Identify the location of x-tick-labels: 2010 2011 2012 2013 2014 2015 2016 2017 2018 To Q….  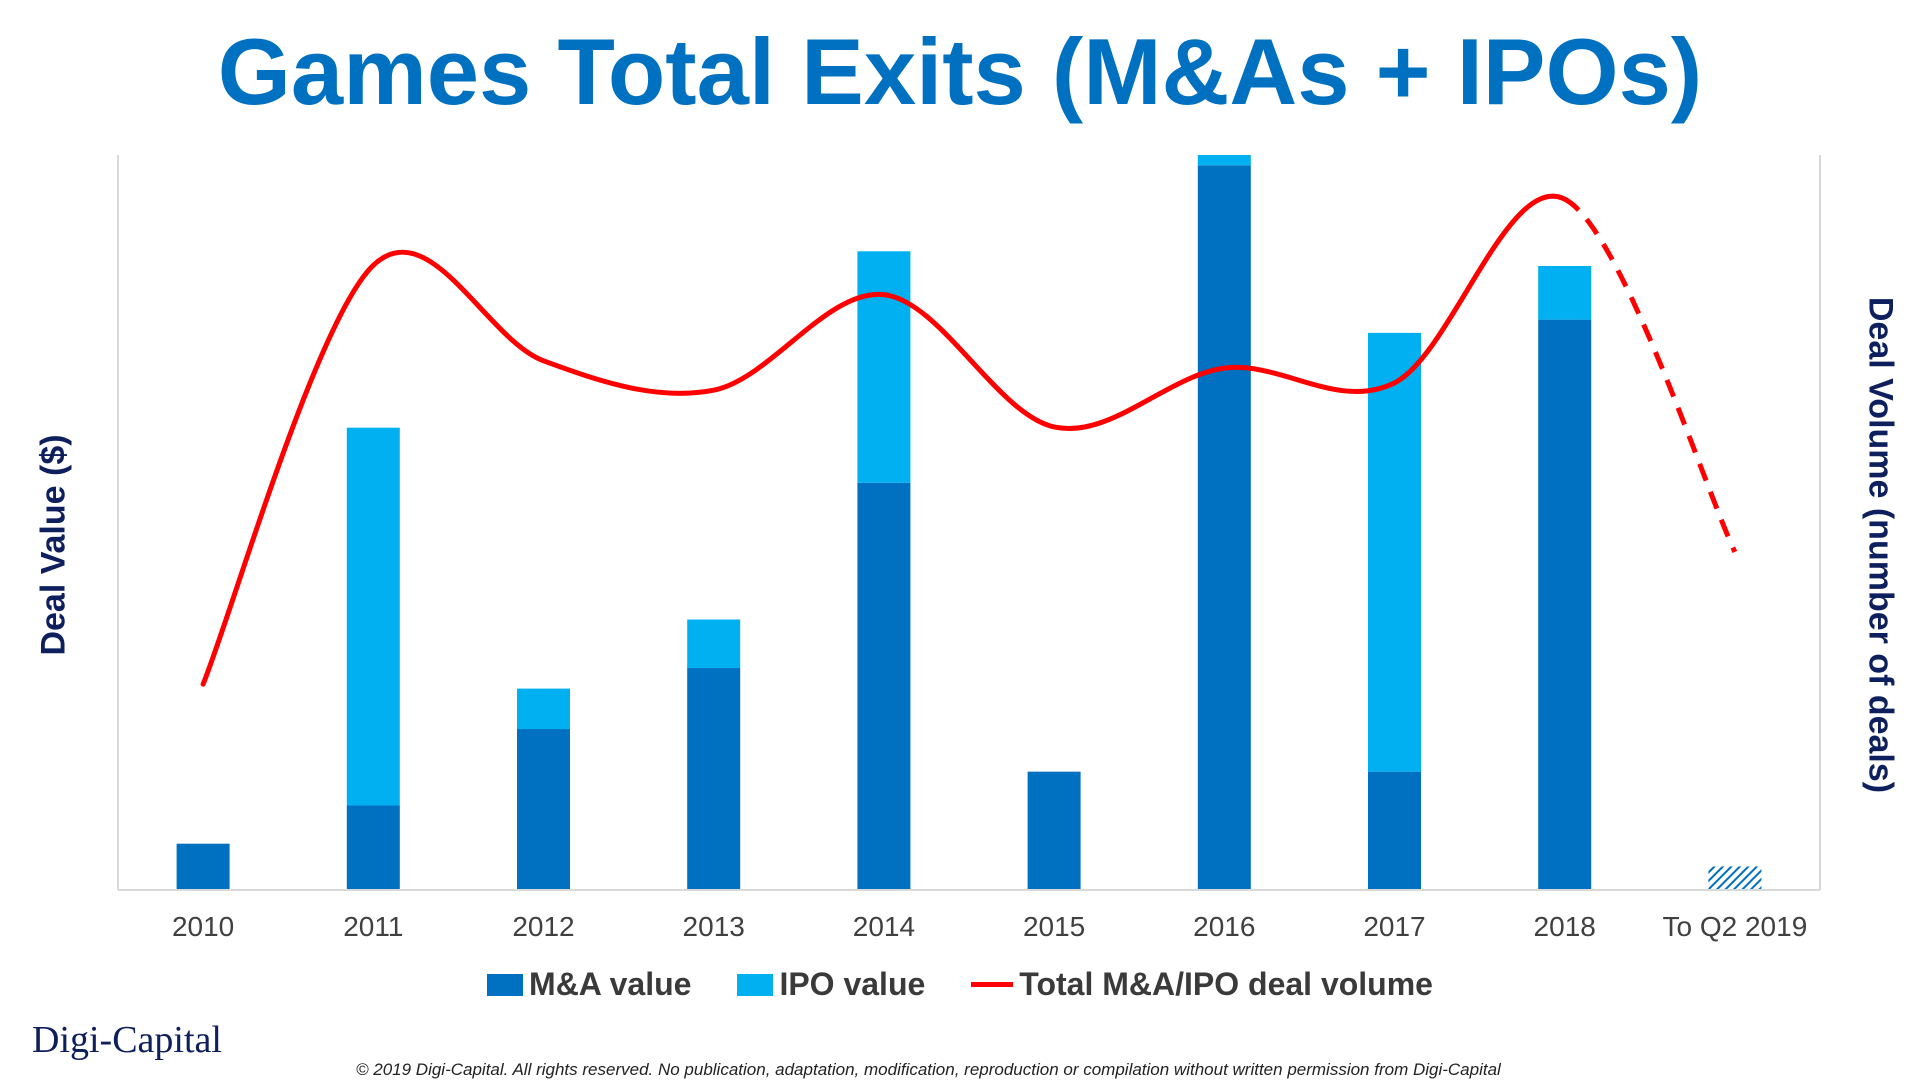
(989, 926).